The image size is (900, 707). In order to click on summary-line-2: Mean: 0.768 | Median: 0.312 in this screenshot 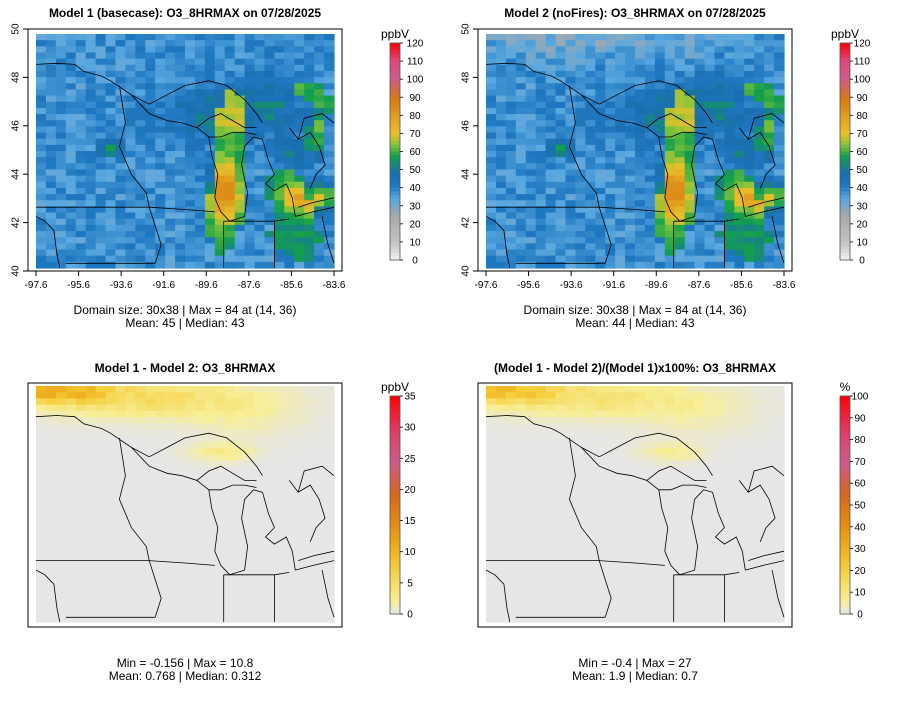, I will do `click(185, 676)`.